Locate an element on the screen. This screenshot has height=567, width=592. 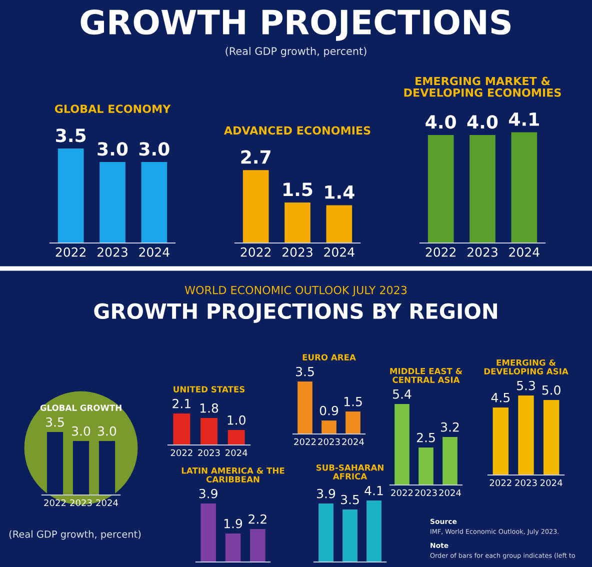
chart-title: EMERGING MARKET & DEVELOPING ECONOMIES is located at coordinates (482, 86).